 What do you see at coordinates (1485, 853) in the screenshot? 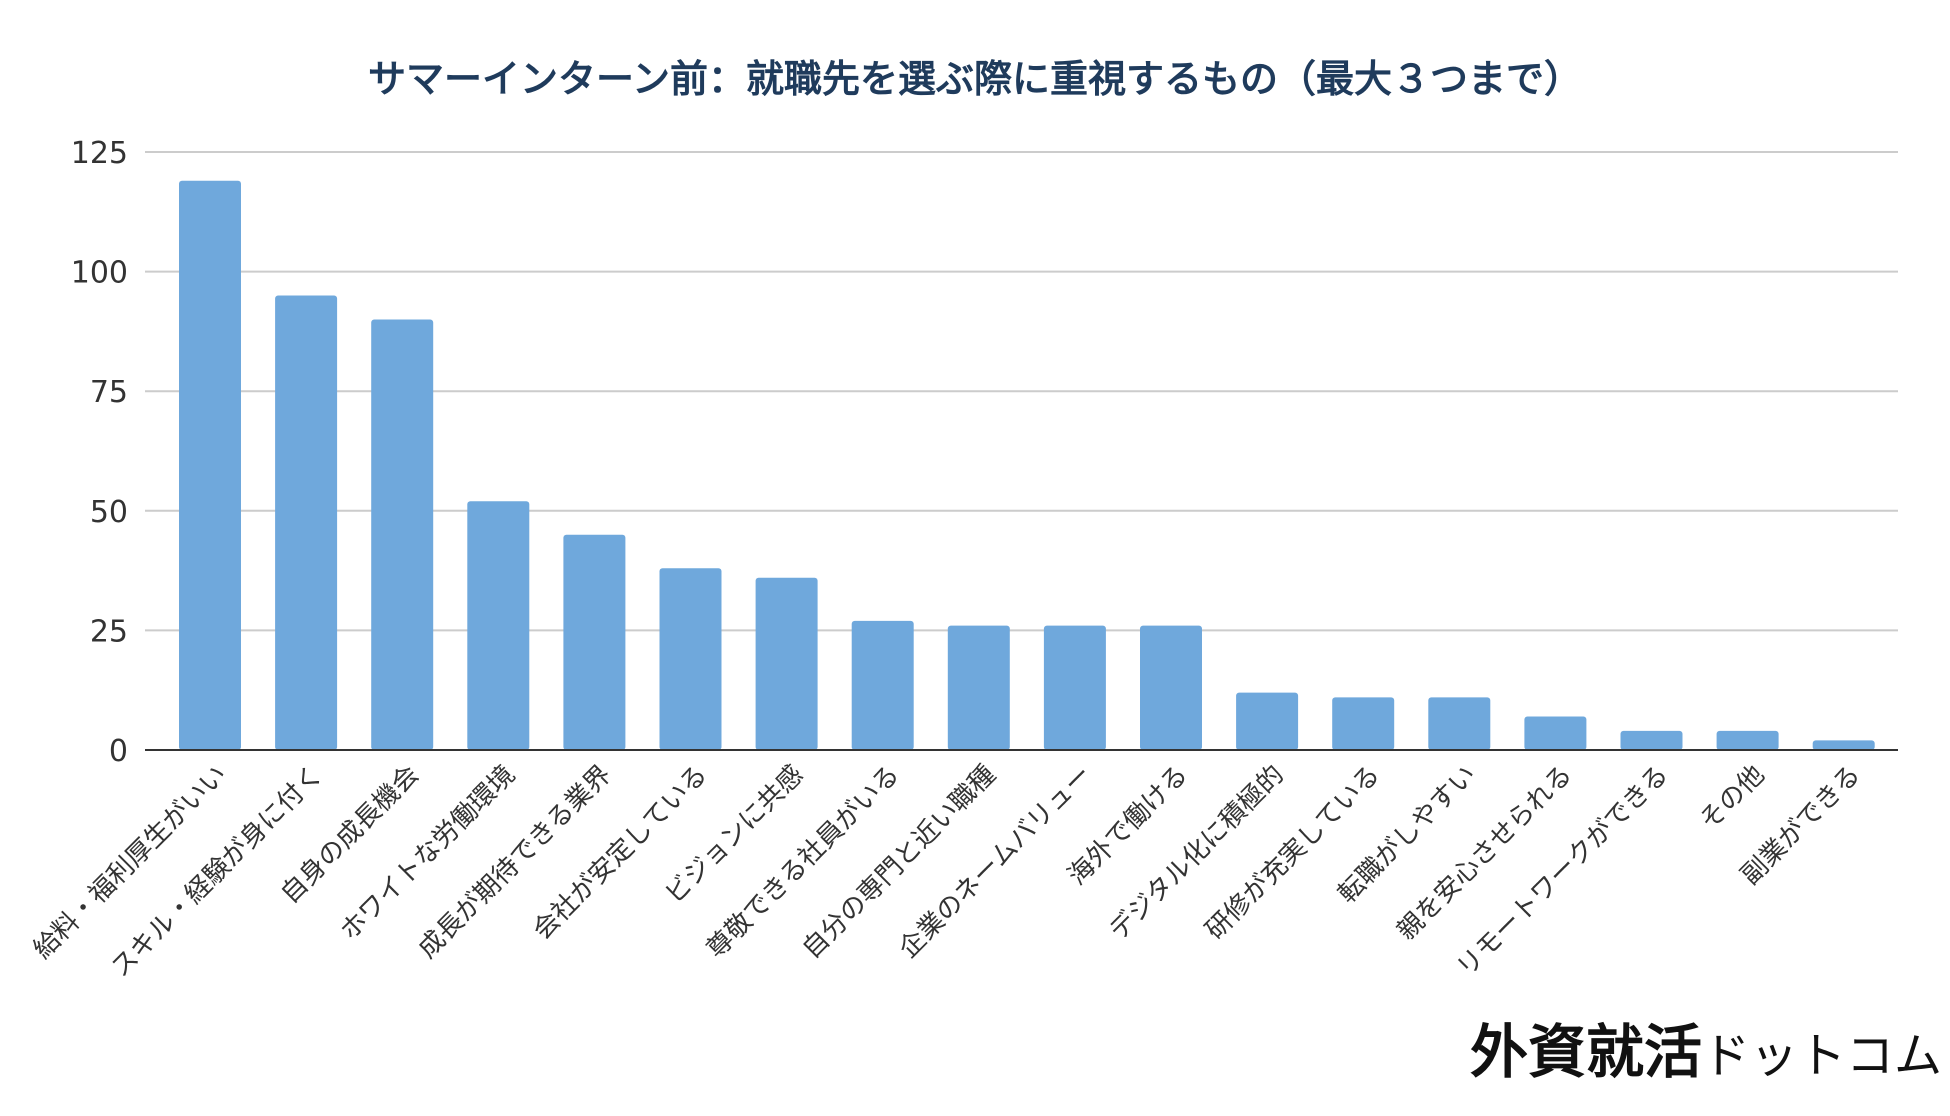
I see `x-tick-label: 親を安心させられる` at bounding box center [1485, 853].